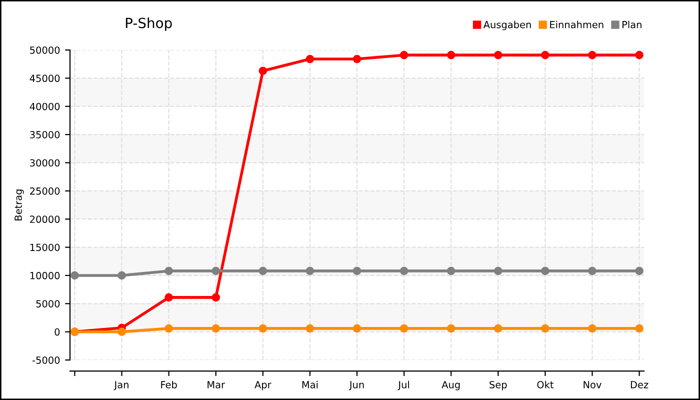 Image resolution: width=700 pixels, height=400 pixels. I want to click on x-tick-label: Mai, so click(310, 384).